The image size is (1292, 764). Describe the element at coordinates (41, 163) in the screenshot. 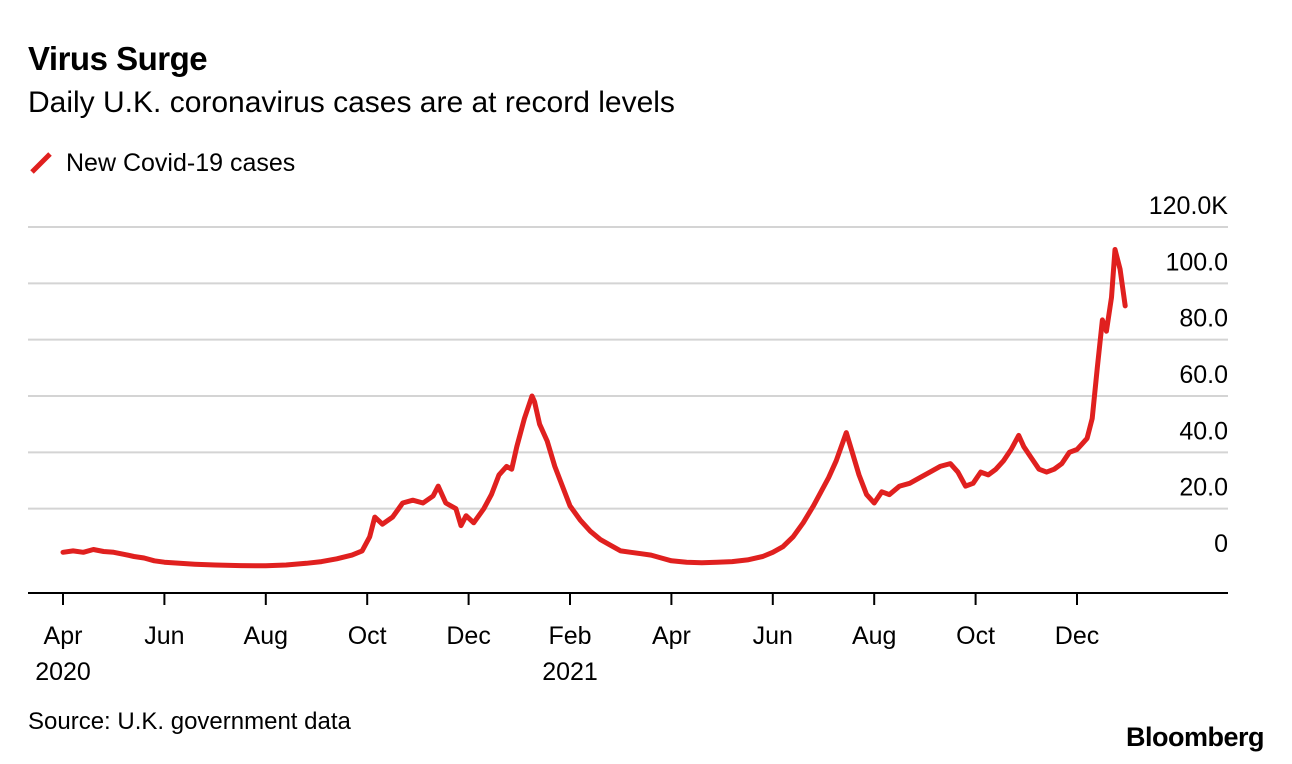

I see `legend-line-swatch` at that location.